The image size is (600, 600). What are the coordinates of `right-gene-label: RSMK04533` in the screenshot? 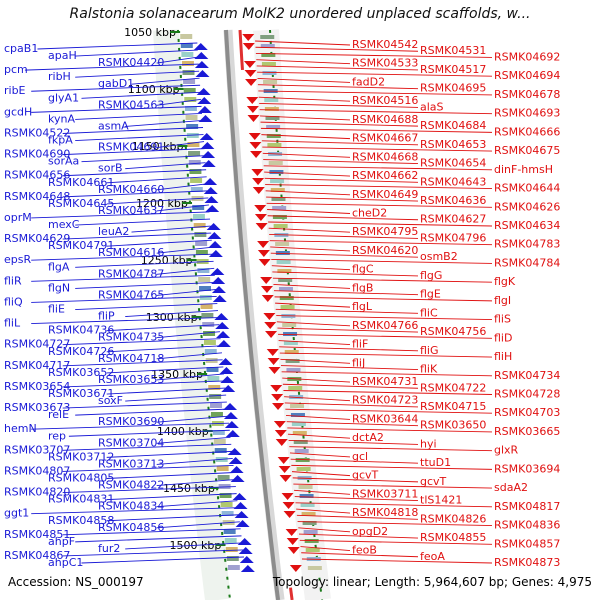 It's located at (385, 63).